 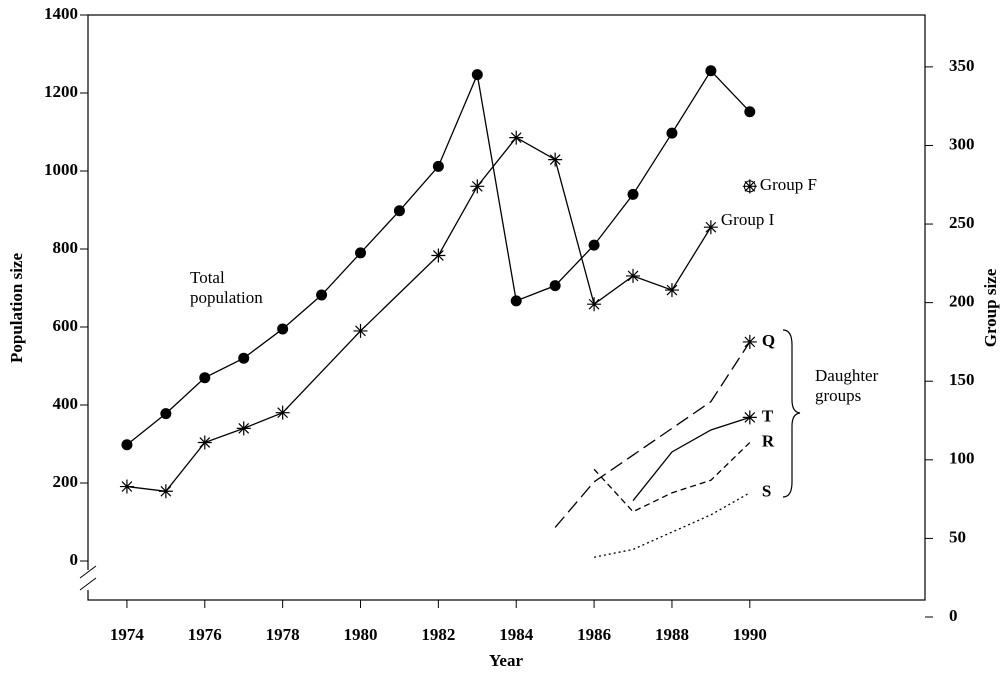 I want to click on y-tick-label: 0, so click(x=74, y=559).